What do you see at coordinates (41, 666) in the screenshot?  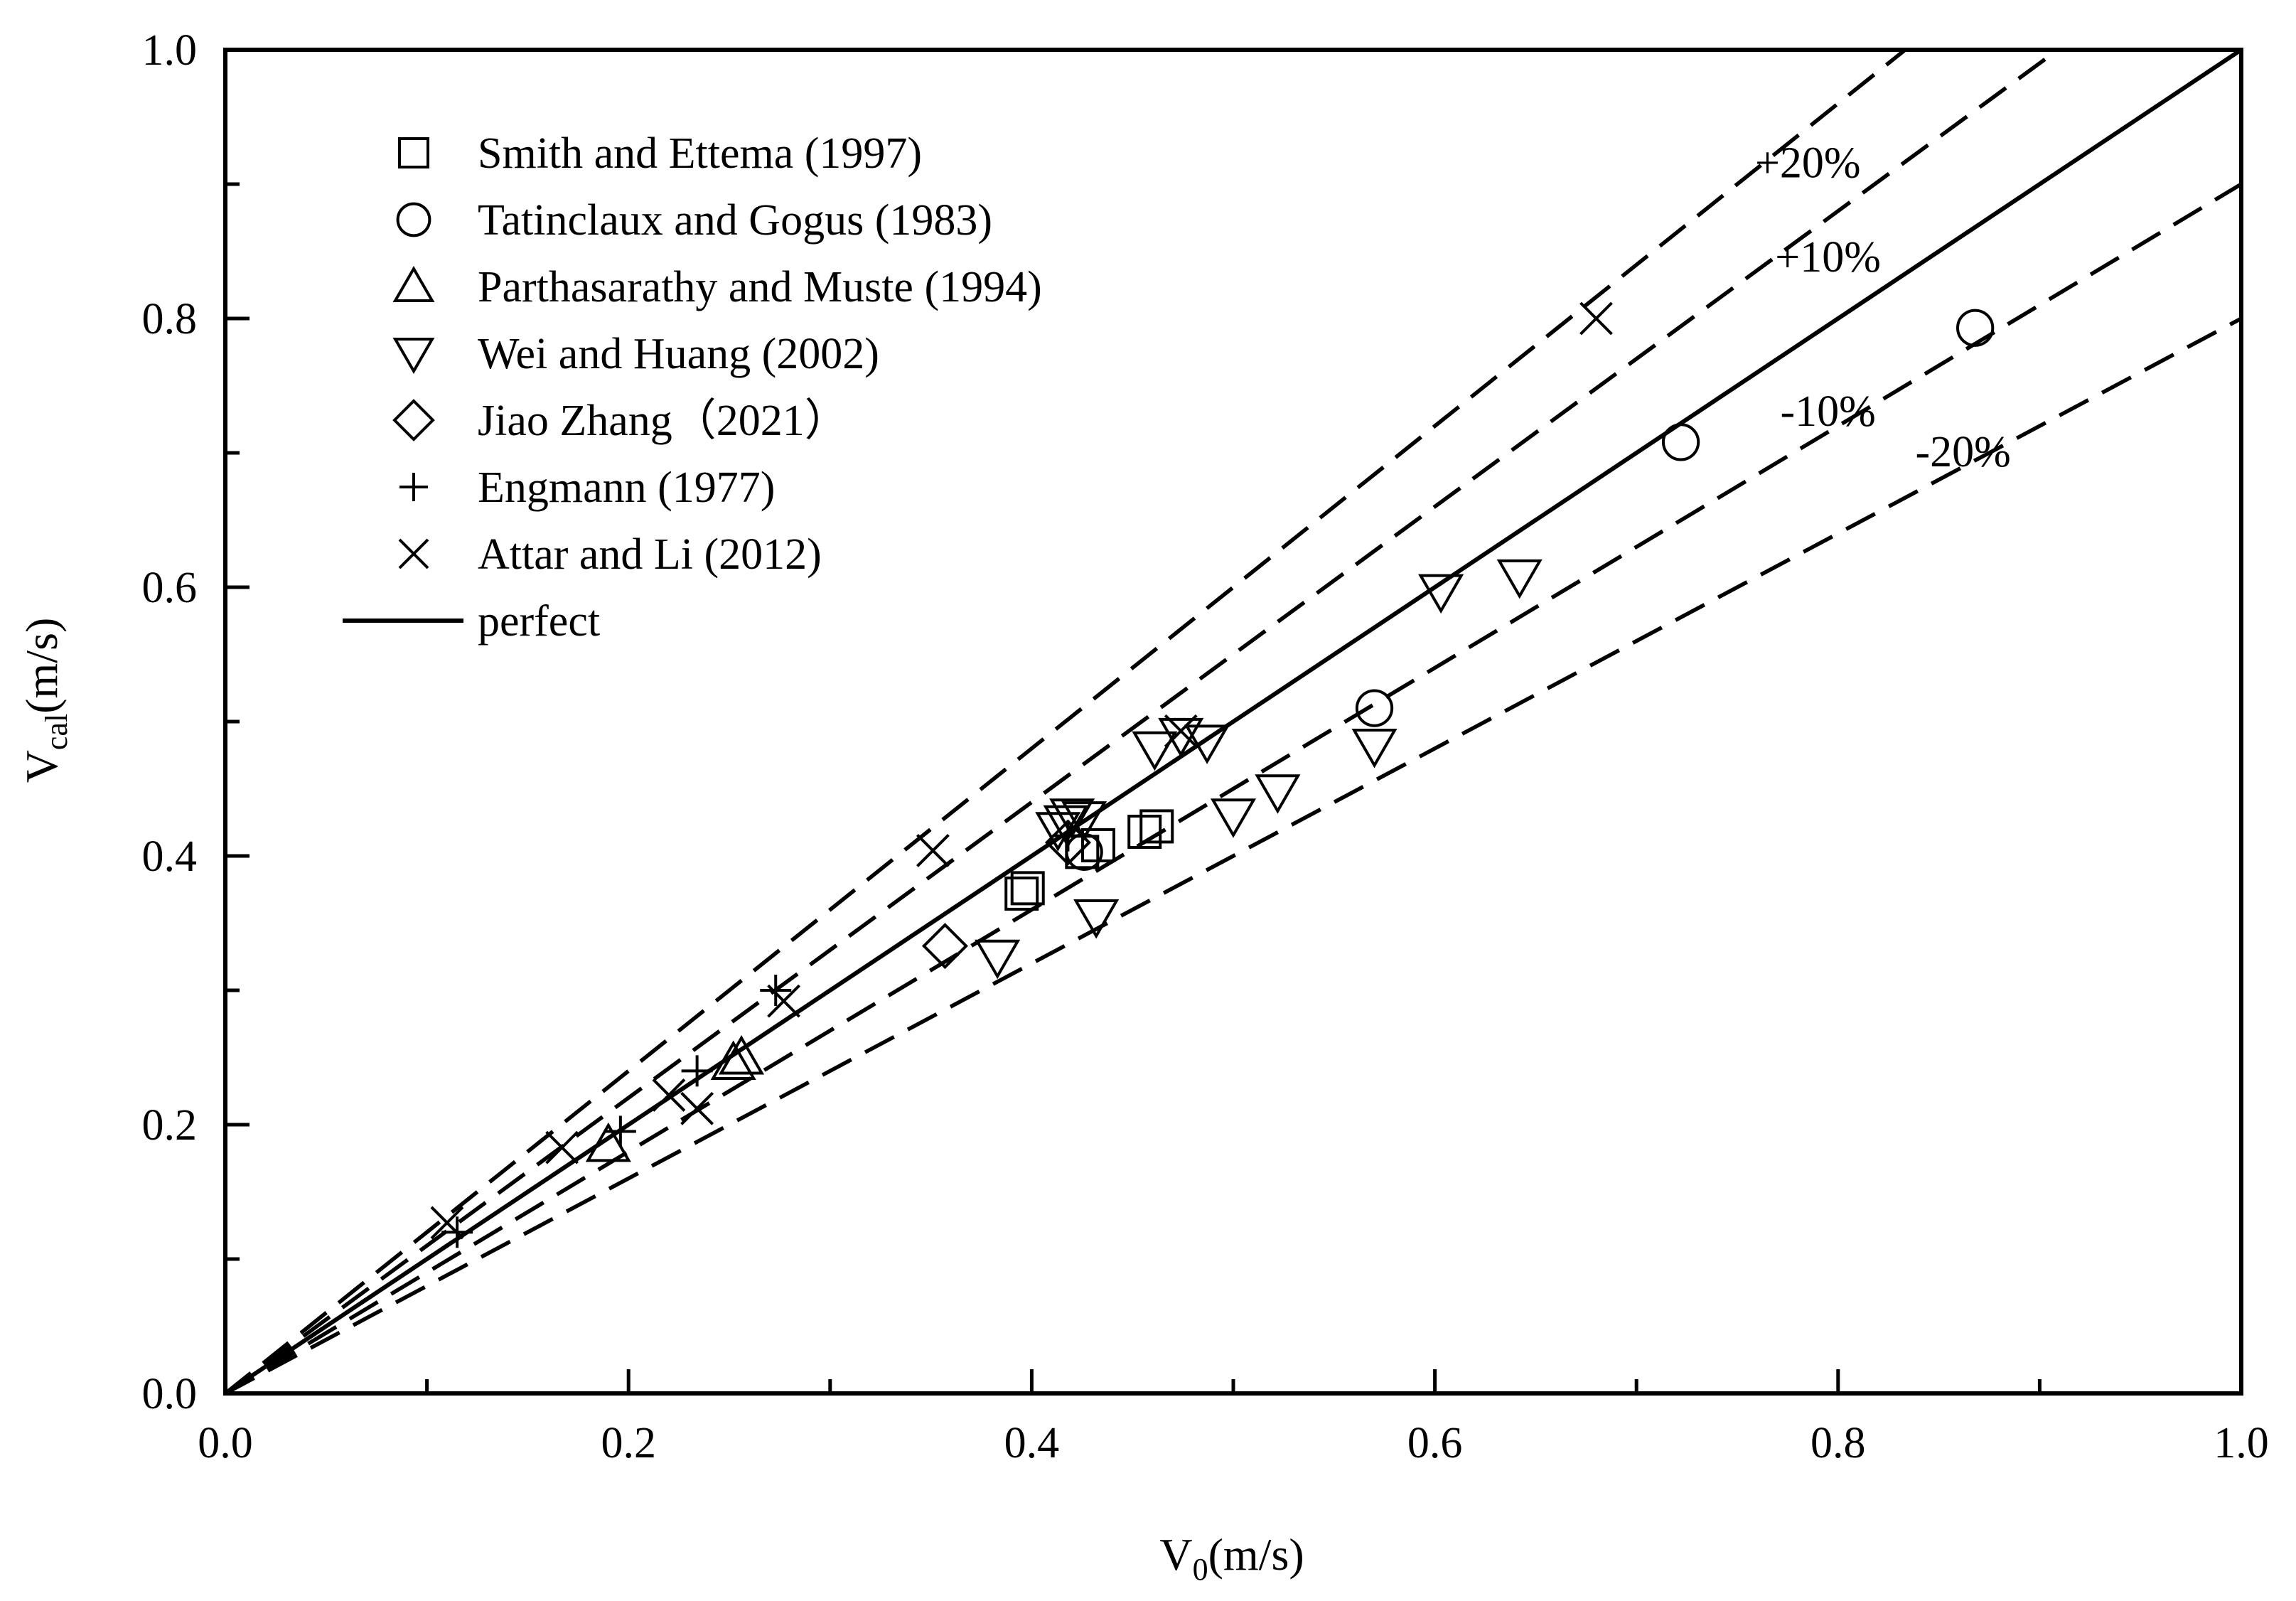 I see `y-axis-title-unit: (m/s)` at bounding box center [41, 666].